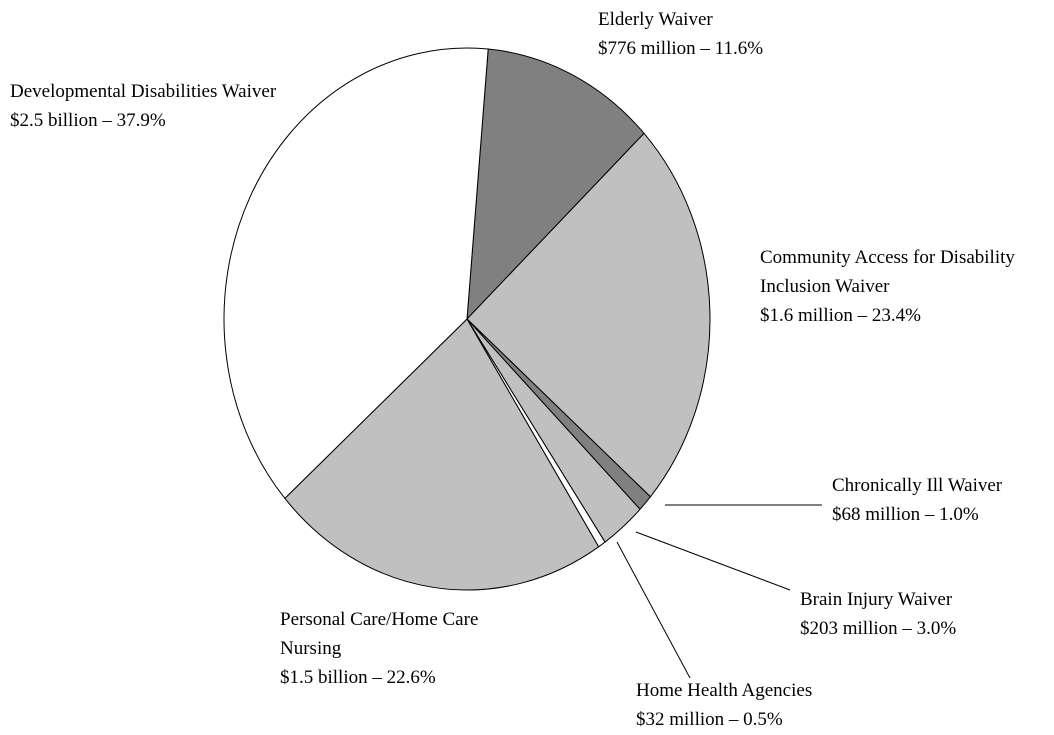  What do you see at coordinates (876, 599) in the screenshot?
I see `category-label: Brain Injury Waiver` at bounding box center [876, 599].